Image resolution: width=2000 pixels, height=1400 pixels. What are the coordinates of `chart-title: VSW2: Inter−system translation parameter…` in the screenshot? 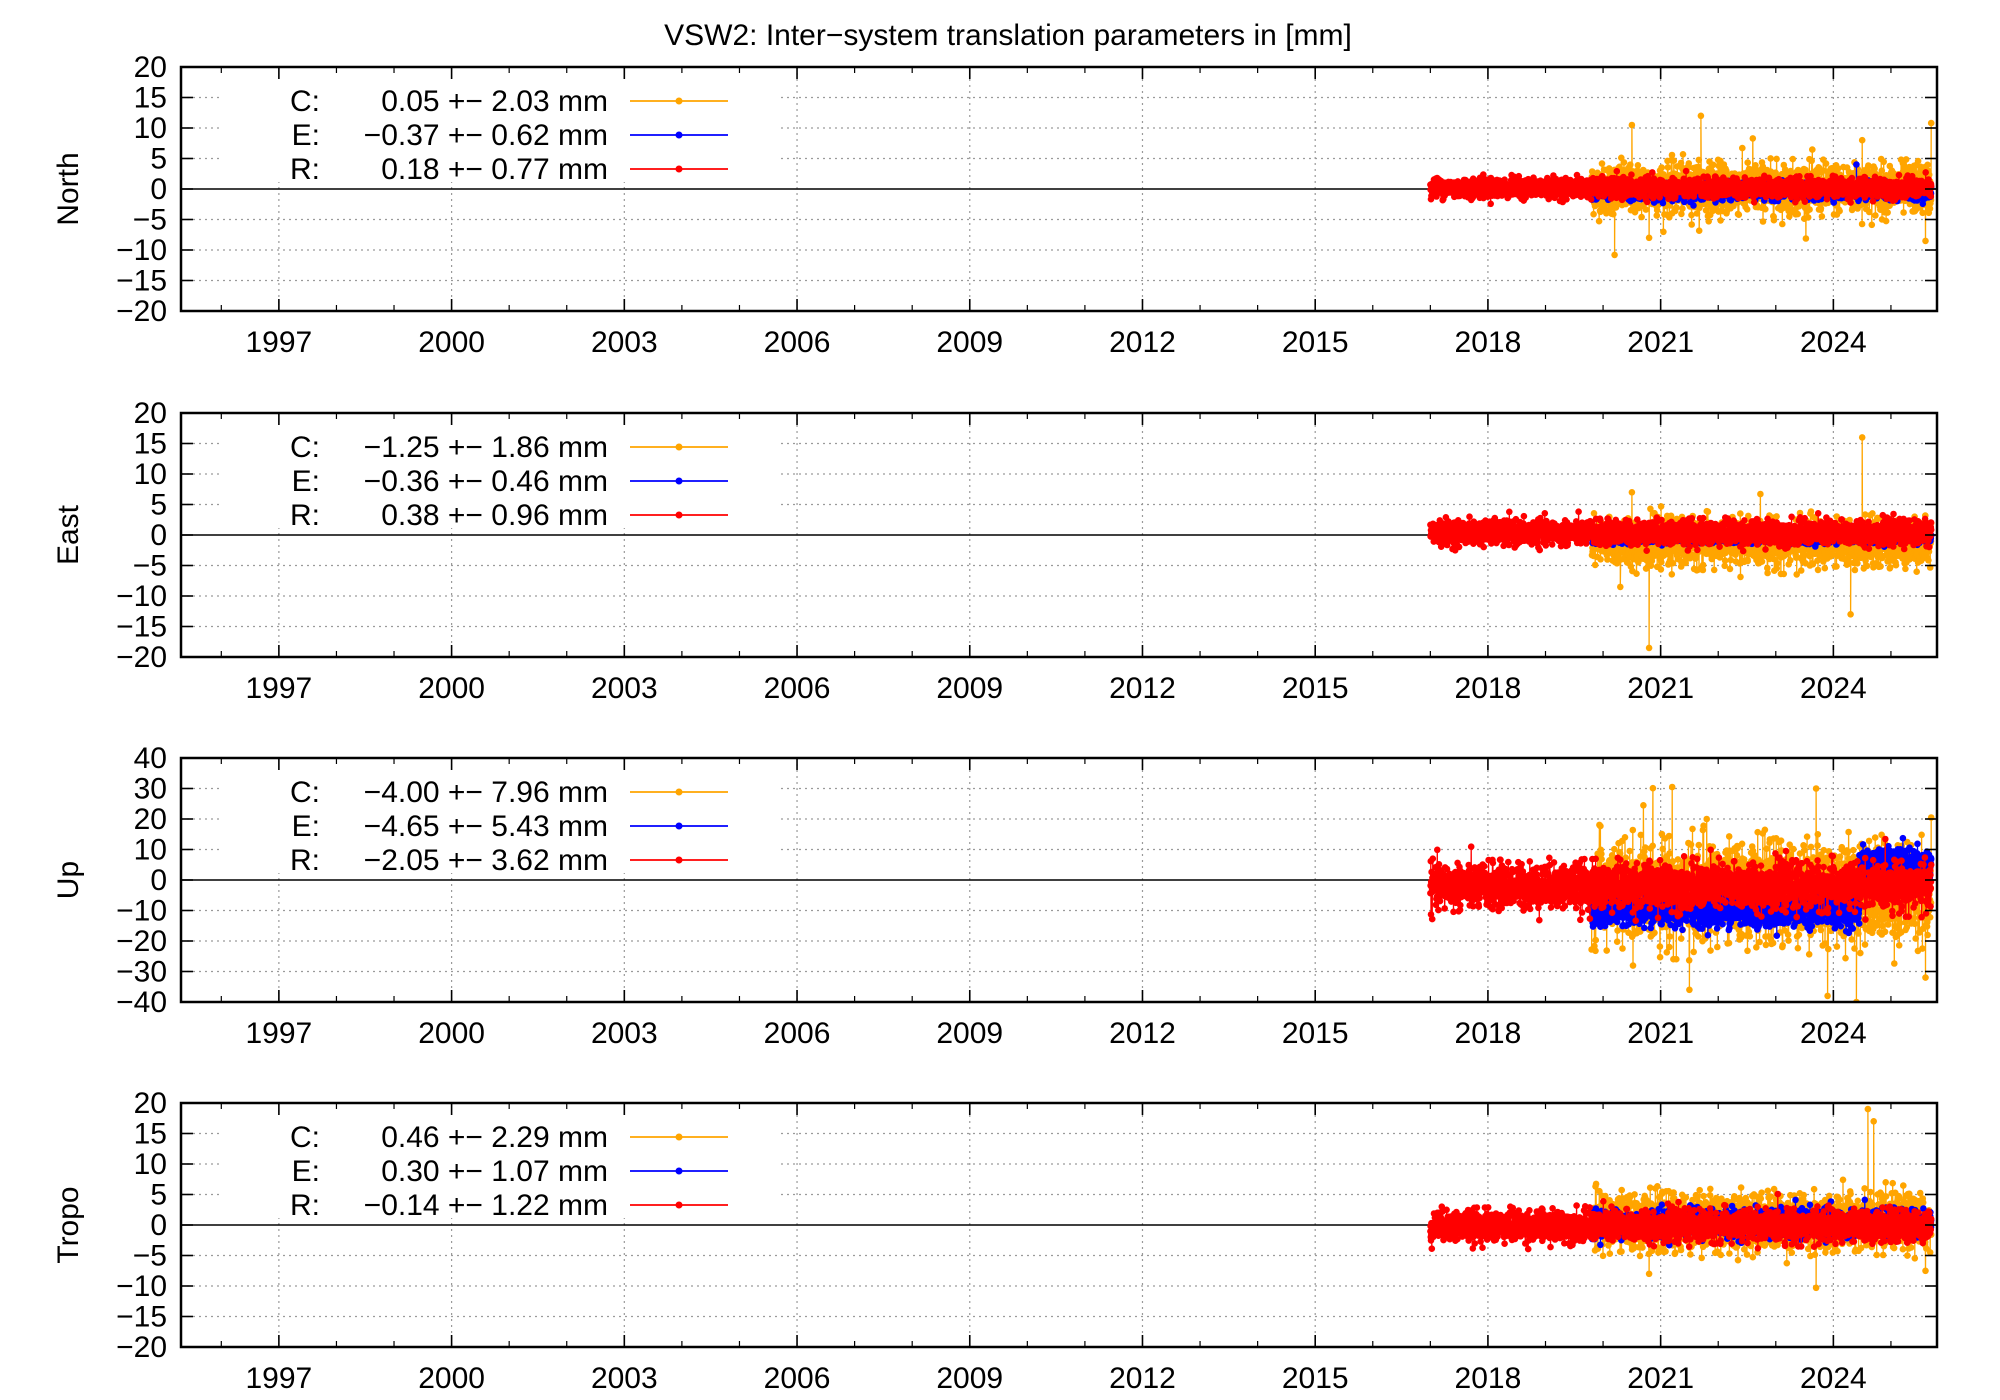 It's located at (1008, 35).